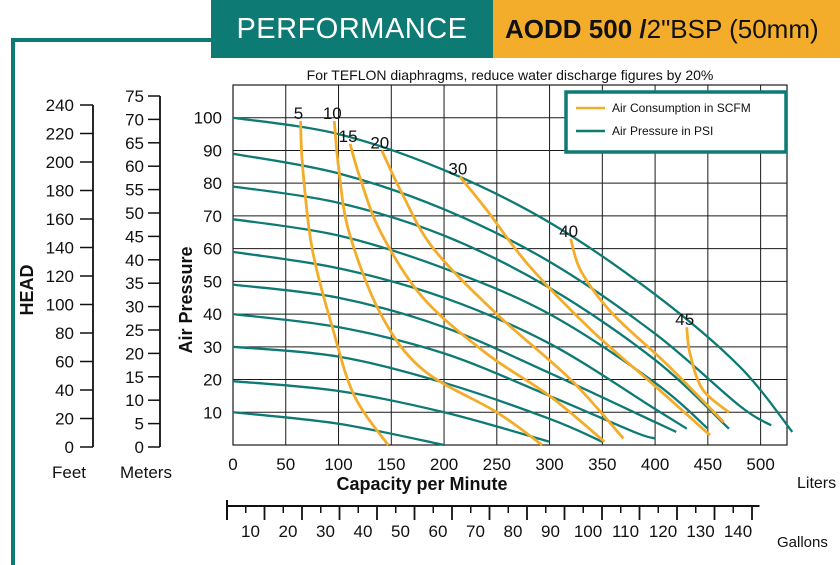  What do you see at coordinates (338, 464) in the screenshot?
I see `x-tick-label: 100` at bounding box center [338, 464].